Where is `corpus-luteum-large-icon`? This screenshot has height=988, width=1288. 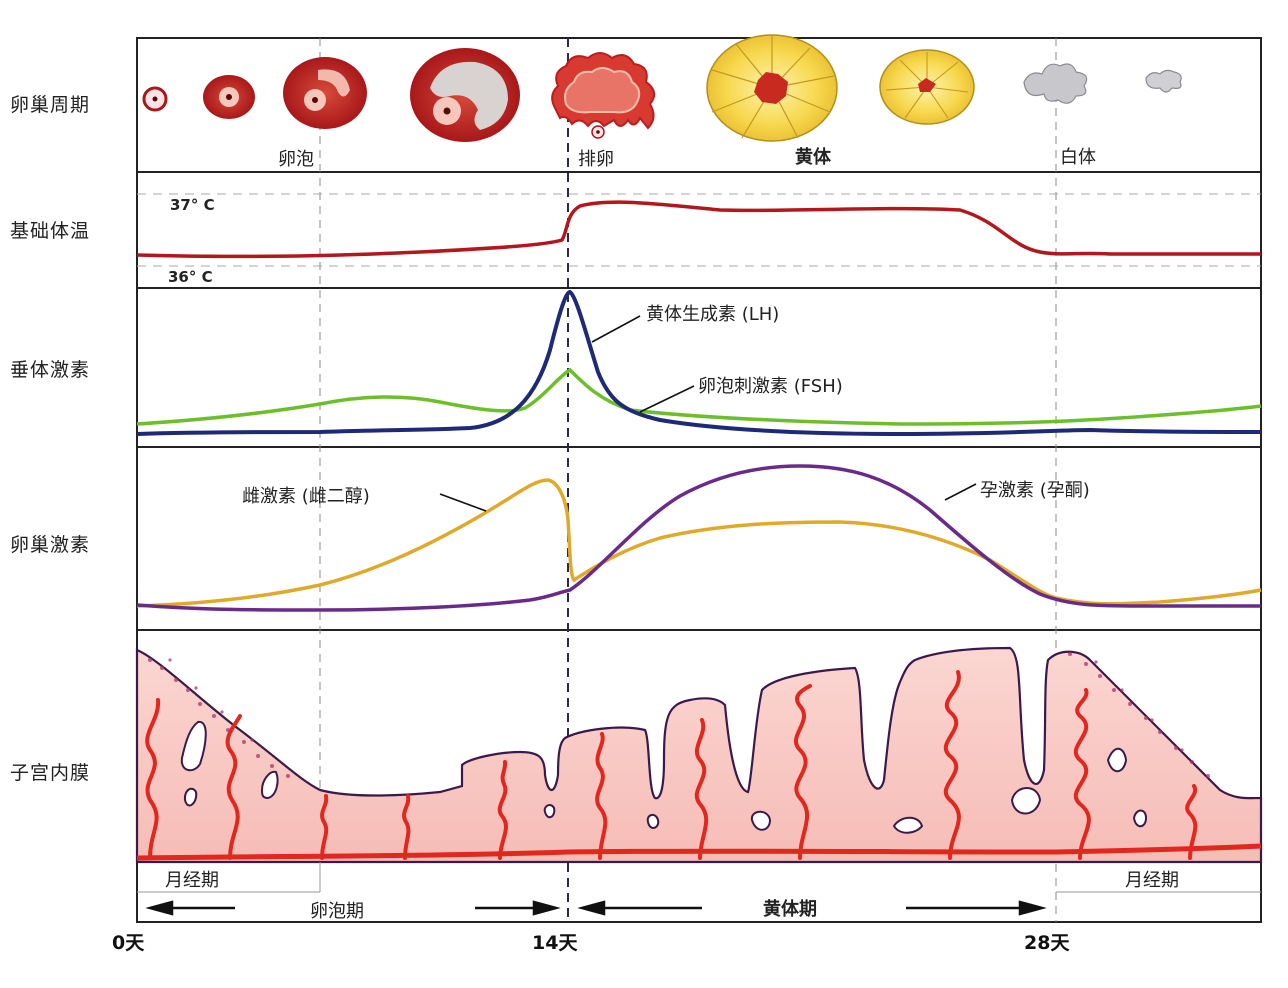 corpus-luteum-large-icon is located at coordinates (772, 88).